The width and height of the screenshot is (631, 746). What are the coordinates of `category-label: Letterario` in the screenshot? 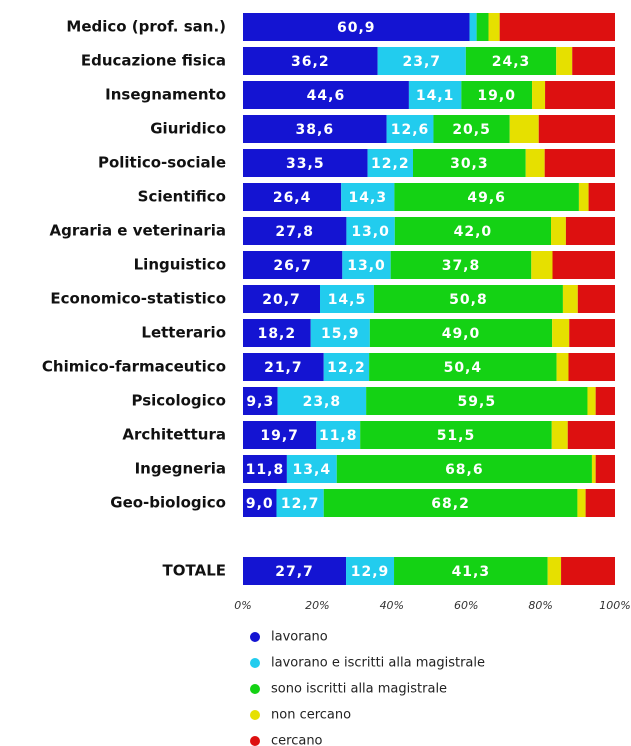 It's located at (183, 333).